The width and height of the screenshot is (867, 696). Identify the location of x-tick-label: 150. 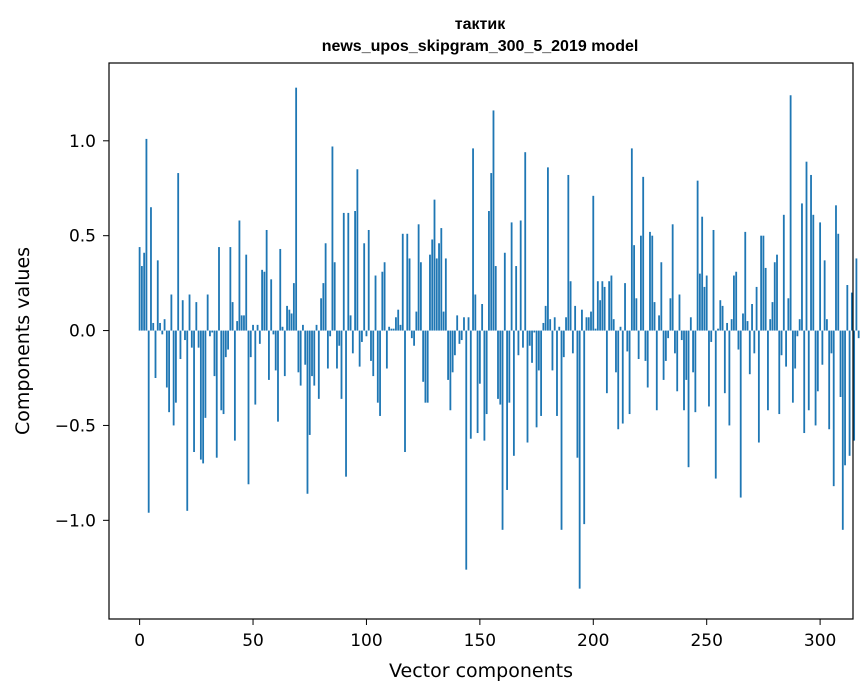
(480, 641).